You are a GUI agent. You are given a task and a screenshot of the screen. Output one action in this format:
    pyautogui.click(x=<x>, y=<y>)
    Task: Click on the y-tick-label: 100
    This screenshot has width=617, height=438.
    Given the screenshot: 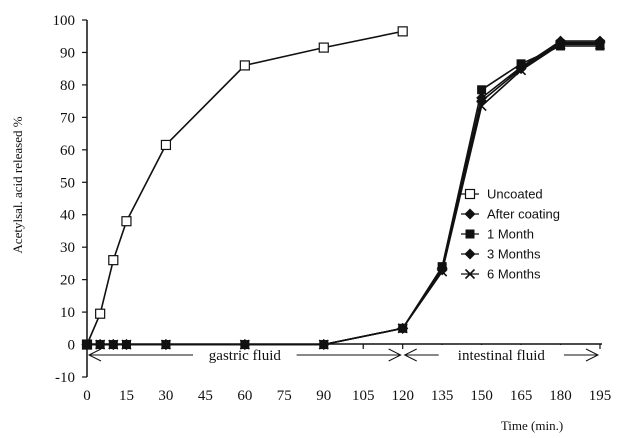 What is the action you would take?
    pyautogui.click(x=64, y=21)
    